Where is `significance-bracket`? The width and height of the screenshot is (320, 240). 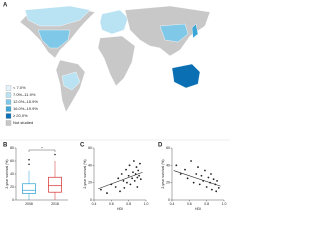 significance-bracket is located at coordinates (42, 150).